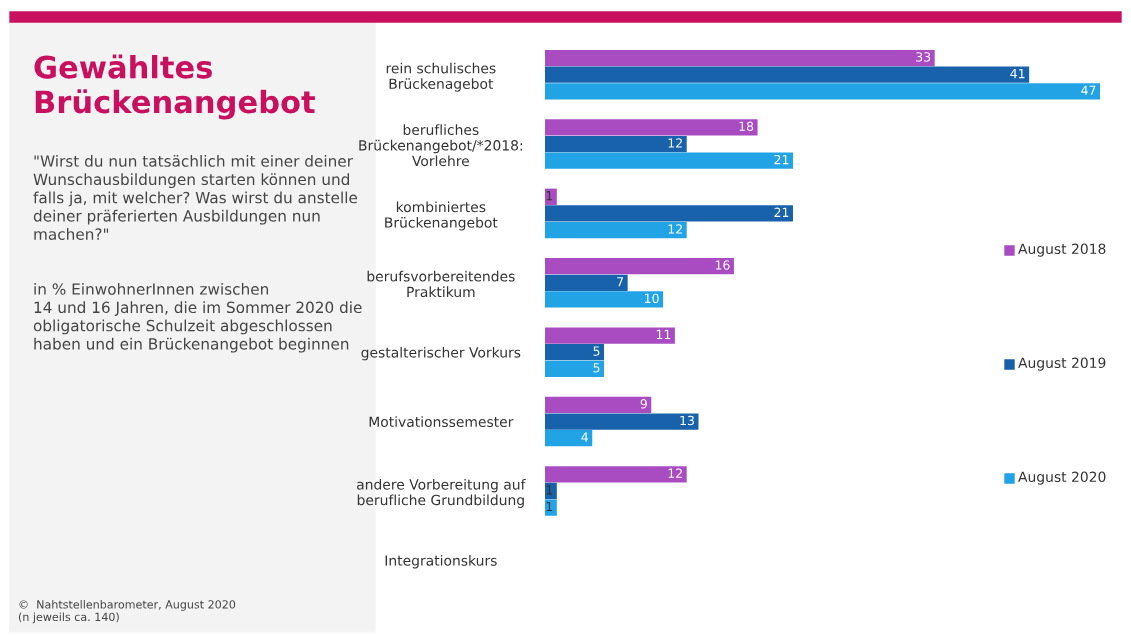  What do you see at coordinates (1088, 90) in the screenshot?
I see `data-label: 47` at bounding box center [1088, 90].